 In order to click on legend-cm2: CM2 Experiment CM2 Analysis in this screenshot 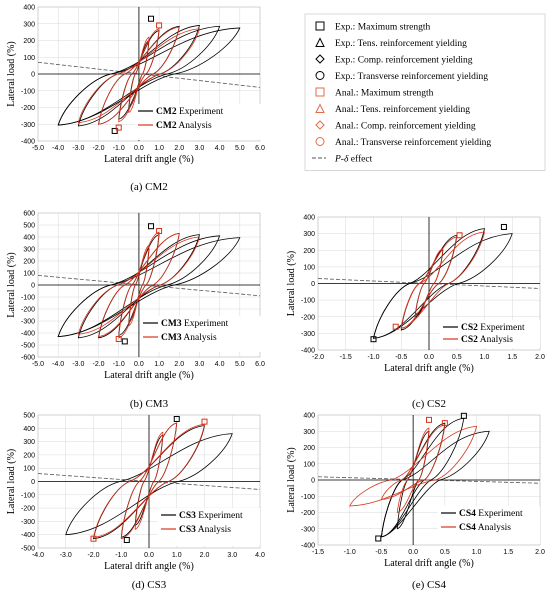, I will do `click(200, 122)`.